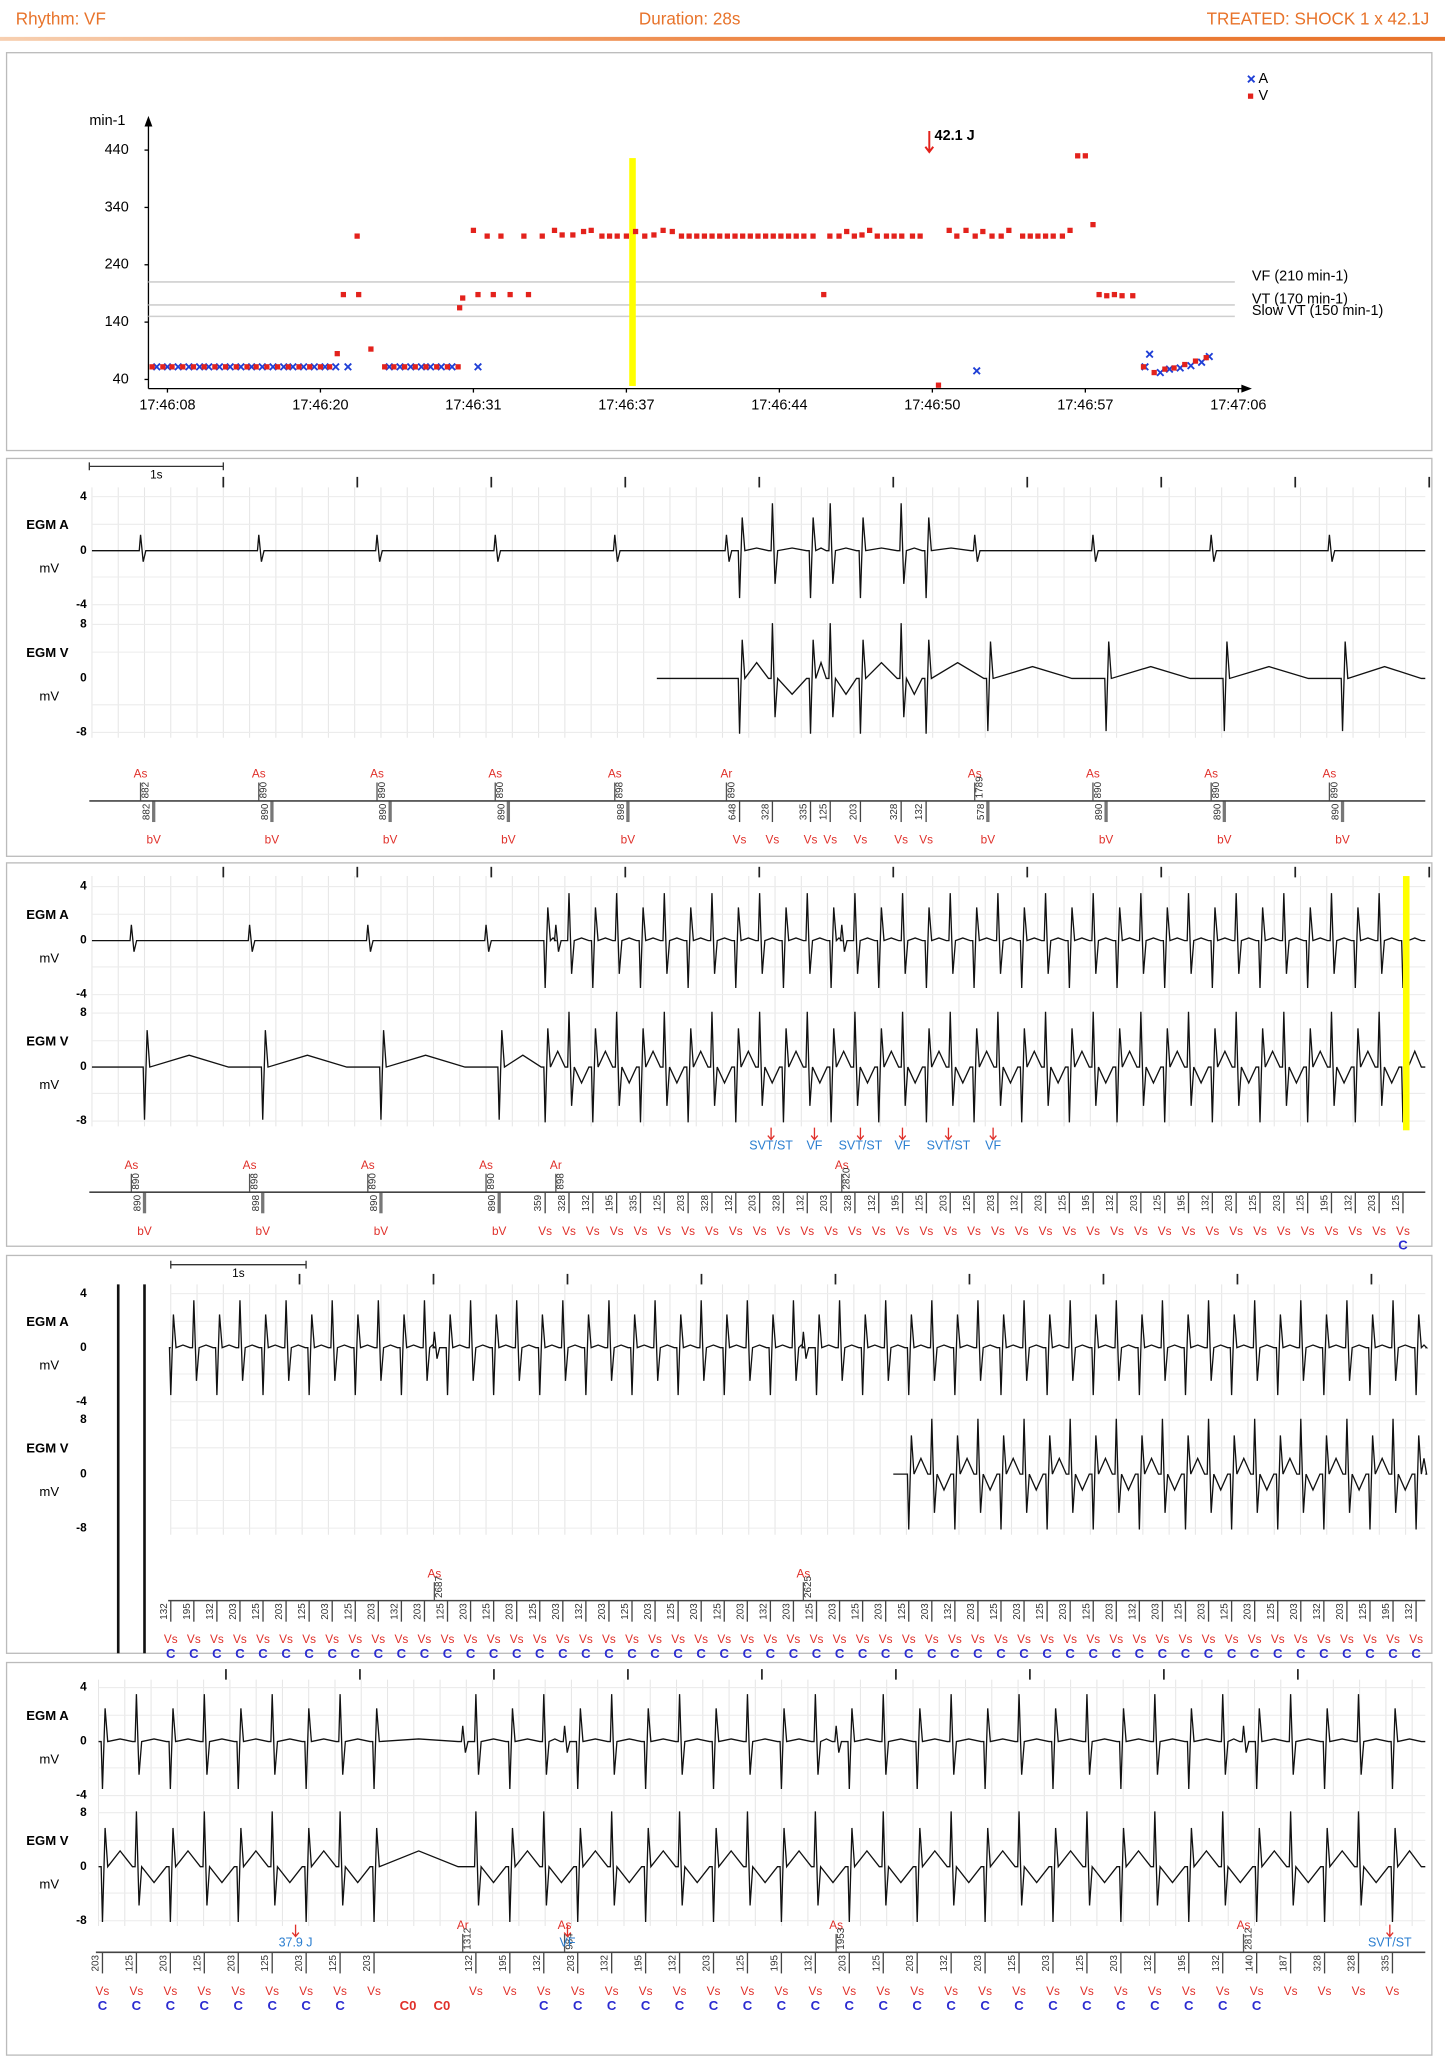 The image size is (1445, 2063). Describe the element at coordinates (408, 2005) in the screenshot. I see `classification: C0` at that location.